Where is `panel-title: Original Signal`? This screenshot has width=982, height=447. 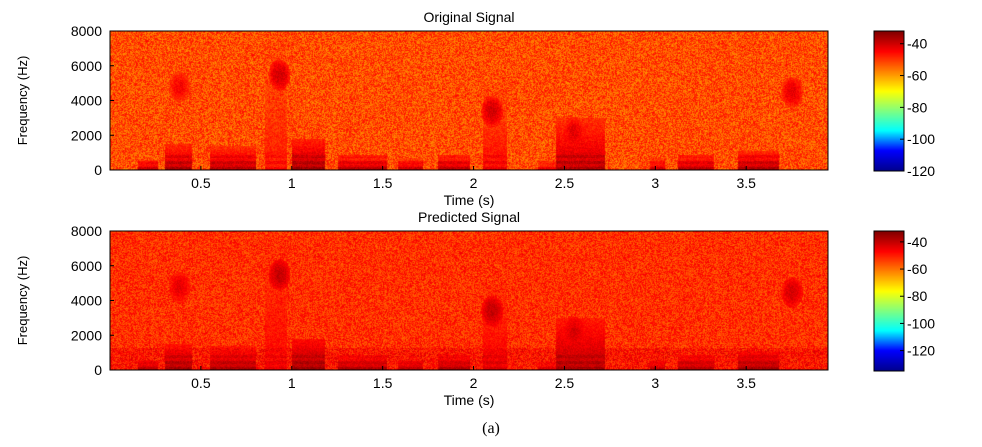 panel-title: Original Signal is located at coordinates (468, 17).